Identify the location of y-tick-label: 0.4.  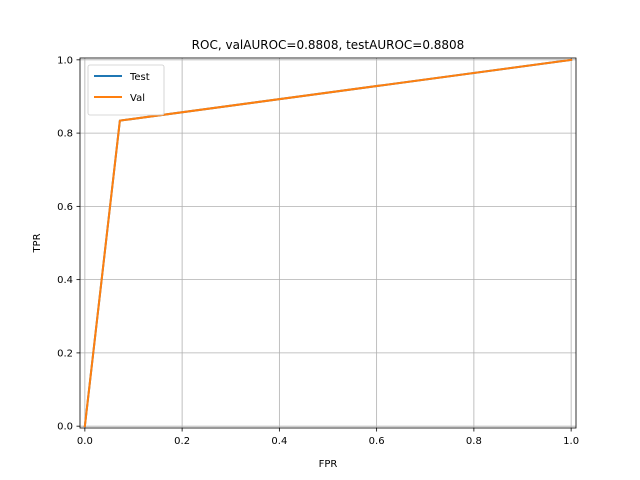
(65, 280).